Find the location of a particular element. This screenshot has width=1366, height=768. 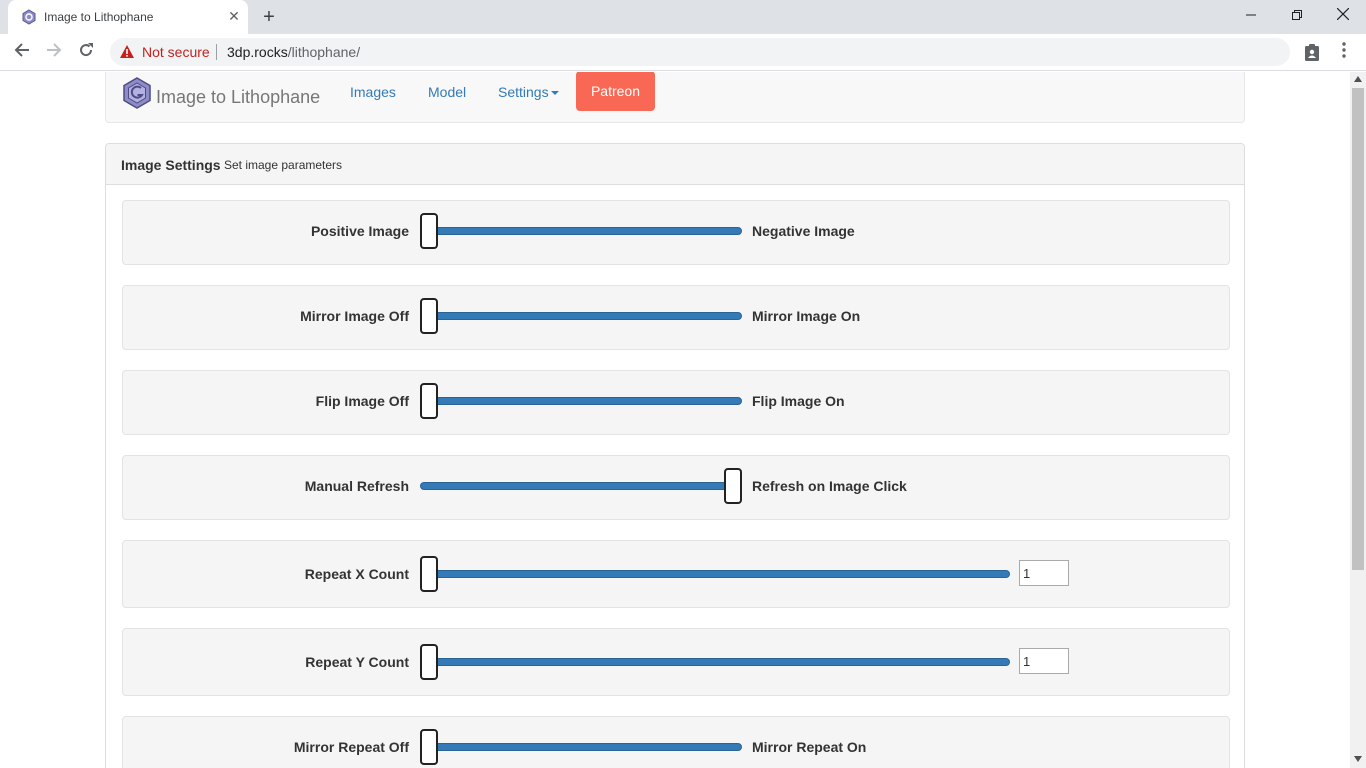

tab-title: Image to Lithophane is located at coordinates (99, 17).